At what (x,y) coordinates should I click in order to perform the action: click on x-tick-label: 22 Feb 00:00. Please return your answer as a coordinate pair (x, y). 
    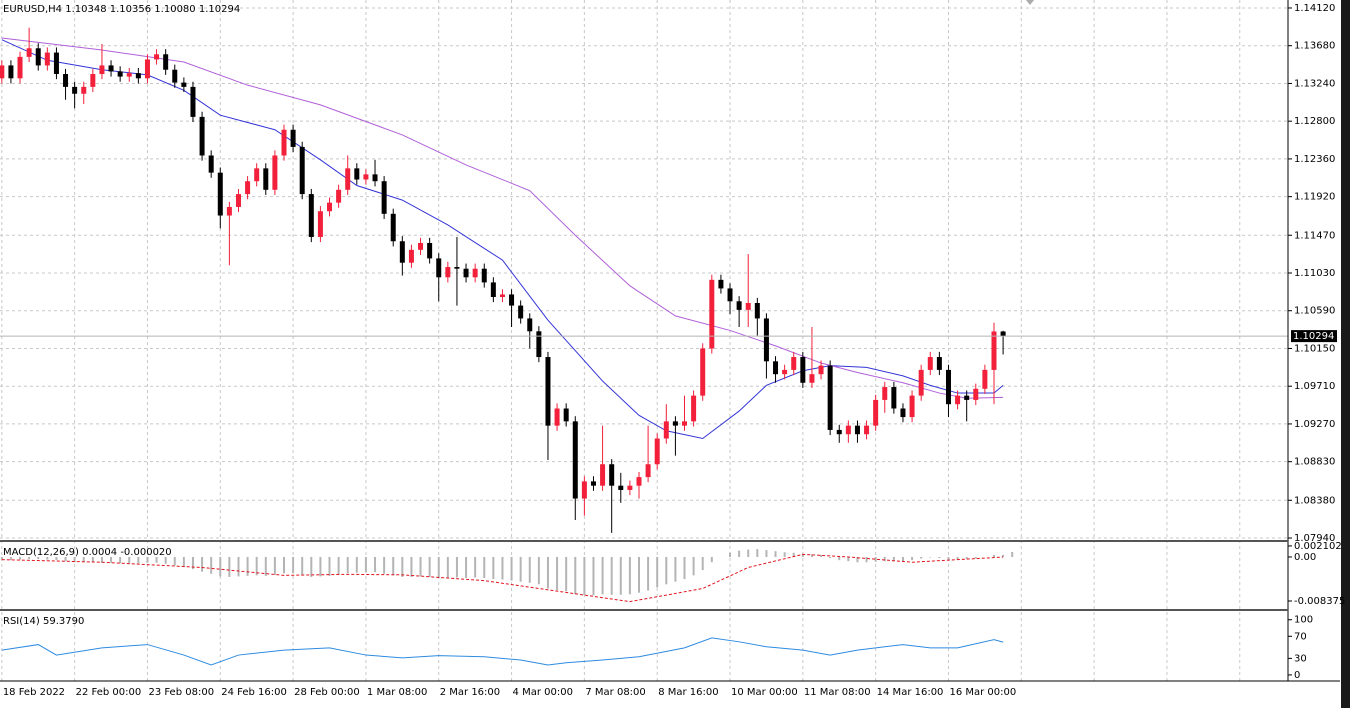
    Looking at the image, I should click on (109, 692).